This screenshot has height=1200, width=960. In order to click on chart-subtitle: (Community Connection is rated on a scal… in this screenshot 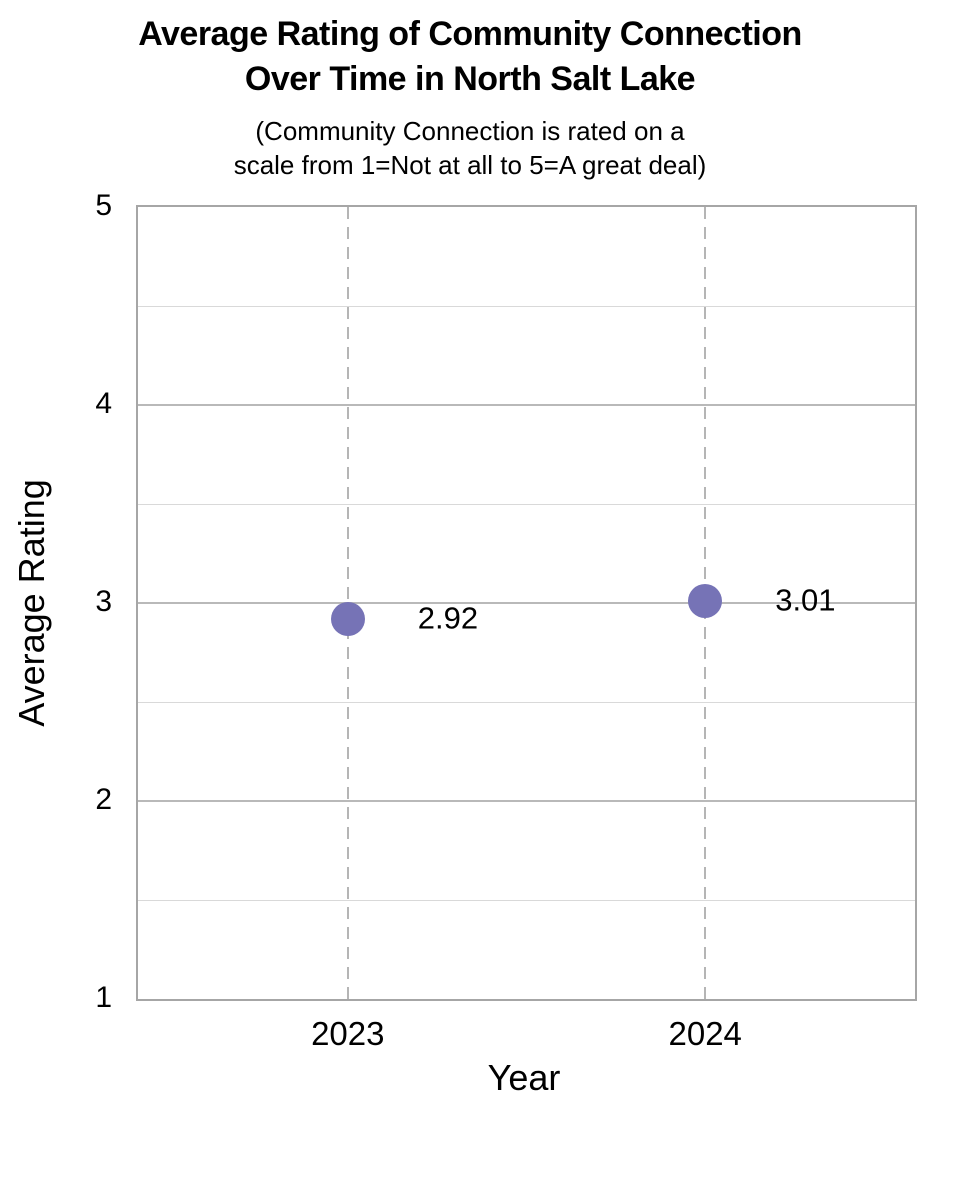, I will do `click(470, 148)`.